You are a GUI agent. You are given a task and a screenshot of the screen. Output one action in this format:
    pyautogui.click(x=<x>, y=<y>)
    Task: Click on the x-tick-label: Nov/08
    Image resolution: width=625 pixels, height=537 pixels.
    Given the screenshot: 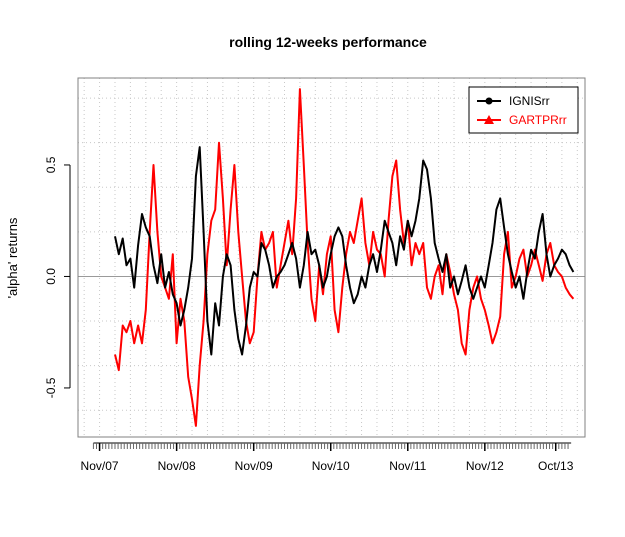 What is the action you would take?
    pyautogui.click(x=177, y=466)
    